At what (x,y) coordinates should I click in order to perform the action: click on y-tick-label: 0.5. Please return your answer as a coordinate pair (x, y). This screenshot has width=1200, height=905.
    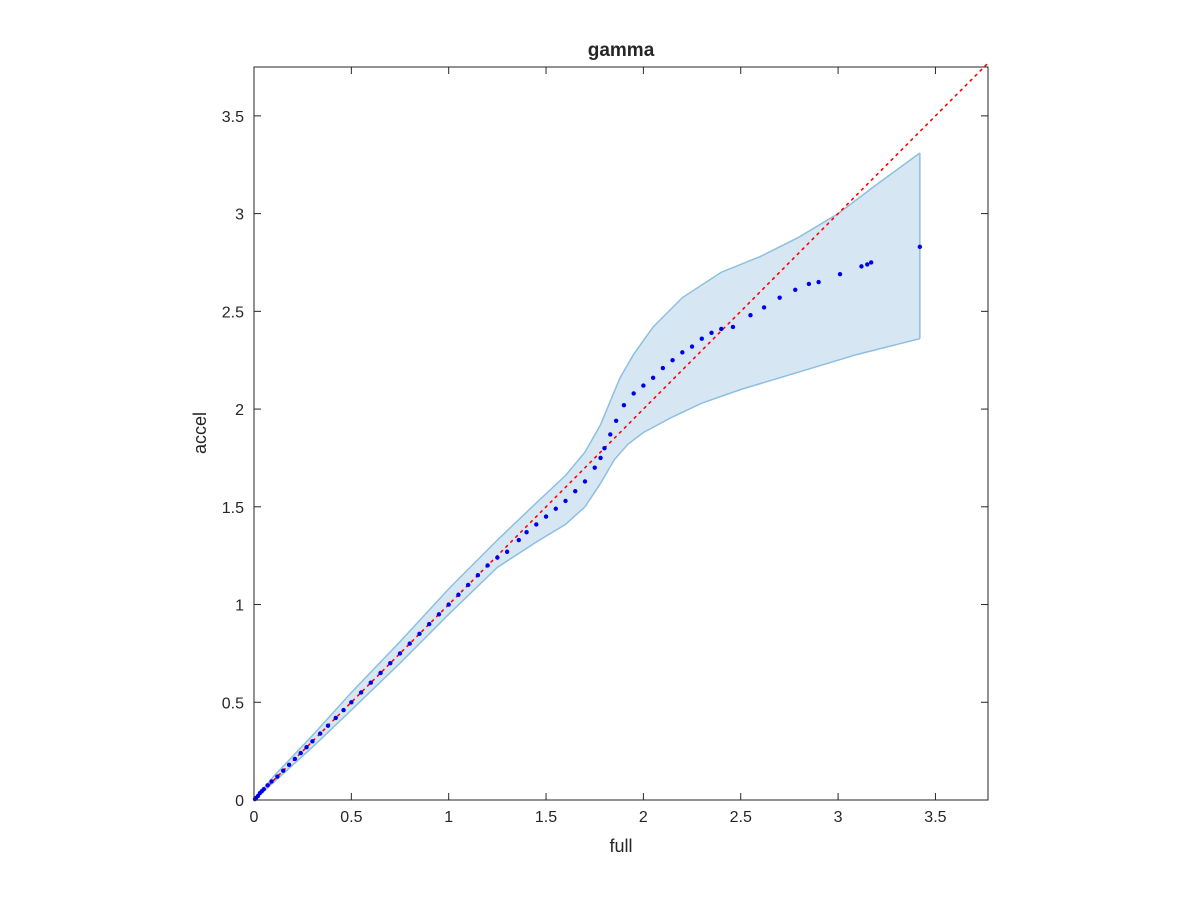
    Looking at the image, I should click on (233, 703).